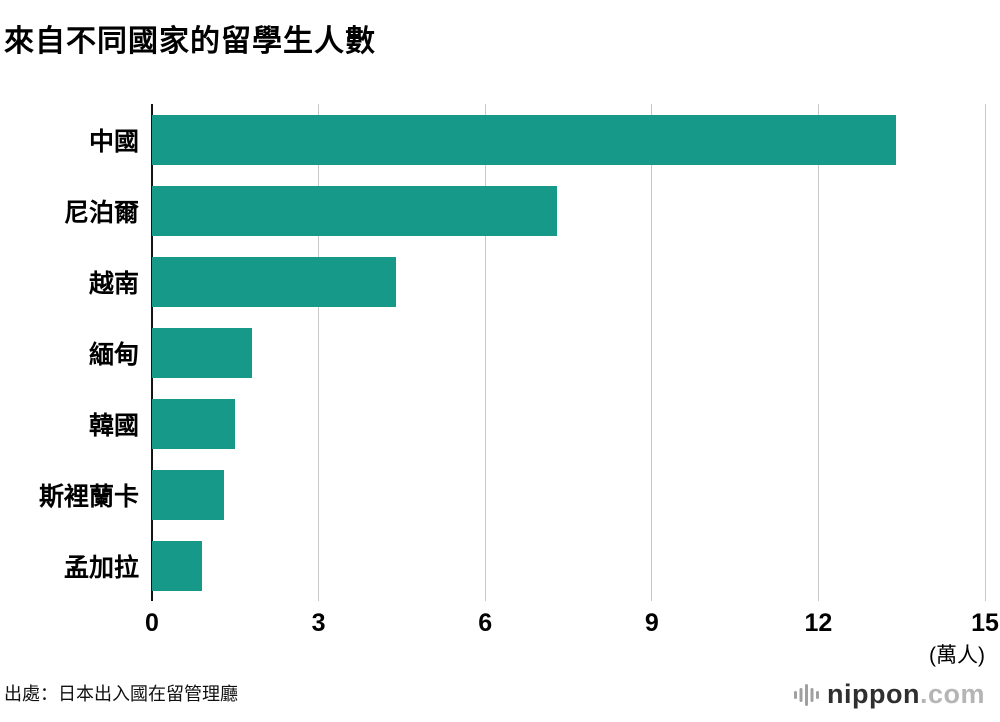 This screenshot has height=722, width=1000. What do you see at coordinates (190, 41) in the screenshot?
I see `chart-title: 來自不同國家的留學生人數` at bounding box center [190, 41].